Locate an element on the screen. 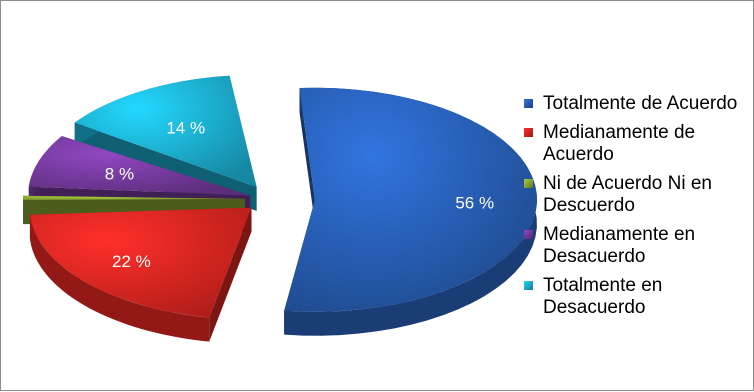 This screenshot has height=392, width=754. legend-item-medianamente-de-acuerdo: Medianamente de Acuerdo is located at coordinates (637, 144).